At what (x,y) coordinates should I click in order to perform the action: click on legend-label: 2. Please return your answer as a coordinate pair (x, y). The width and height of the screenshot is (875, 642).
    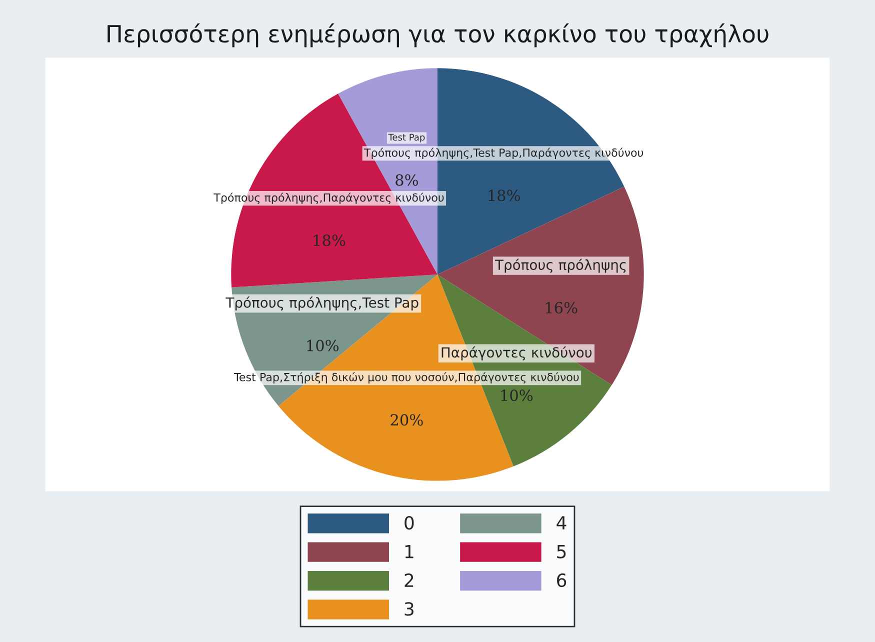
    Looking at the image, I should click on (409, 580).